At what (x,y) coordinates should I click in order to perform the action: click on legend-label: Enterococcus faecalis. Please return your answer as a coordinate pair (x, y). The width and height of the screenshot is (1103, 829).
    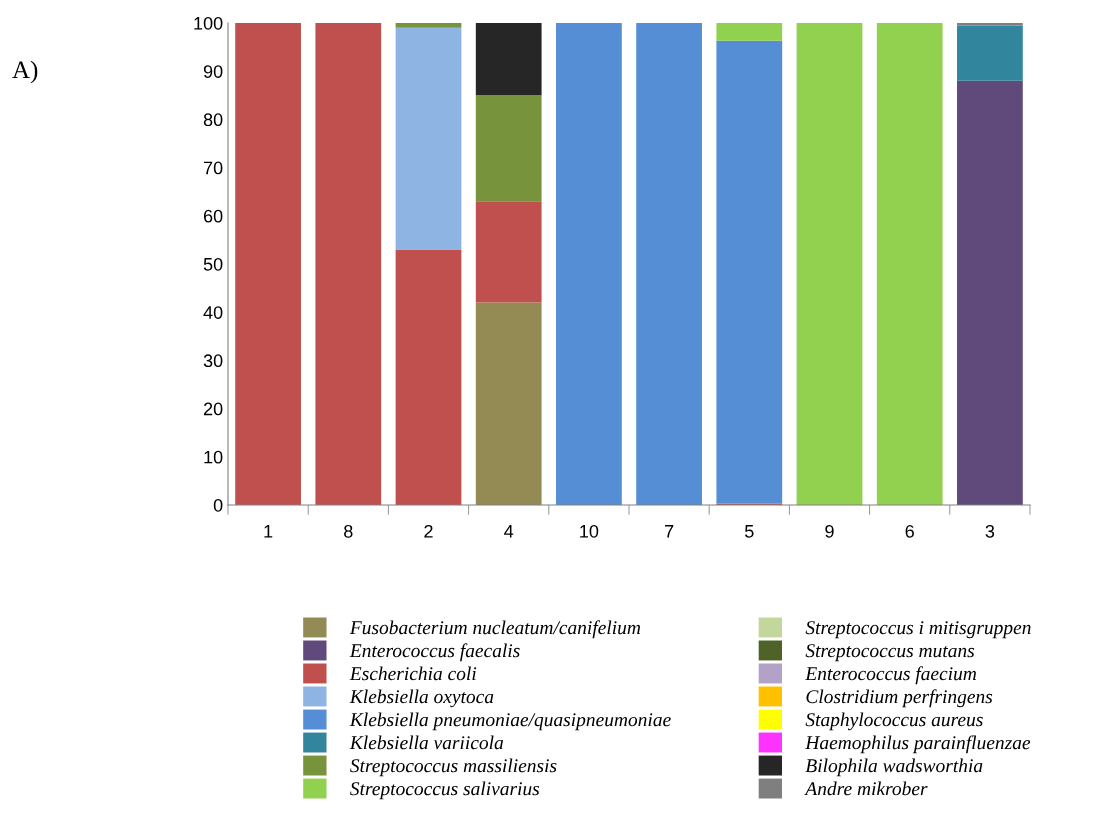
    Looking at the image, I should click on (434, 652).